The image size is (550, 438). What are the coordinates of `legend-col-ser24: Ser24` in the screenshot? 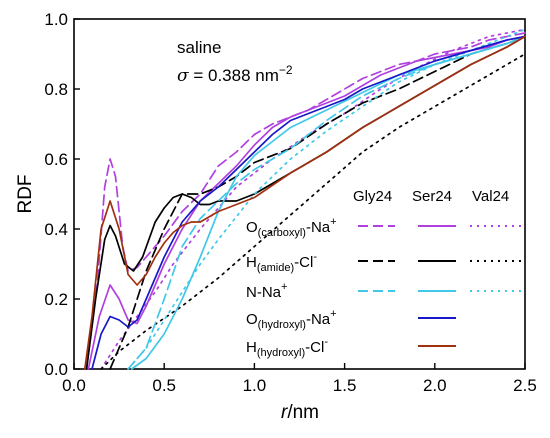 It's located at (432, 196).